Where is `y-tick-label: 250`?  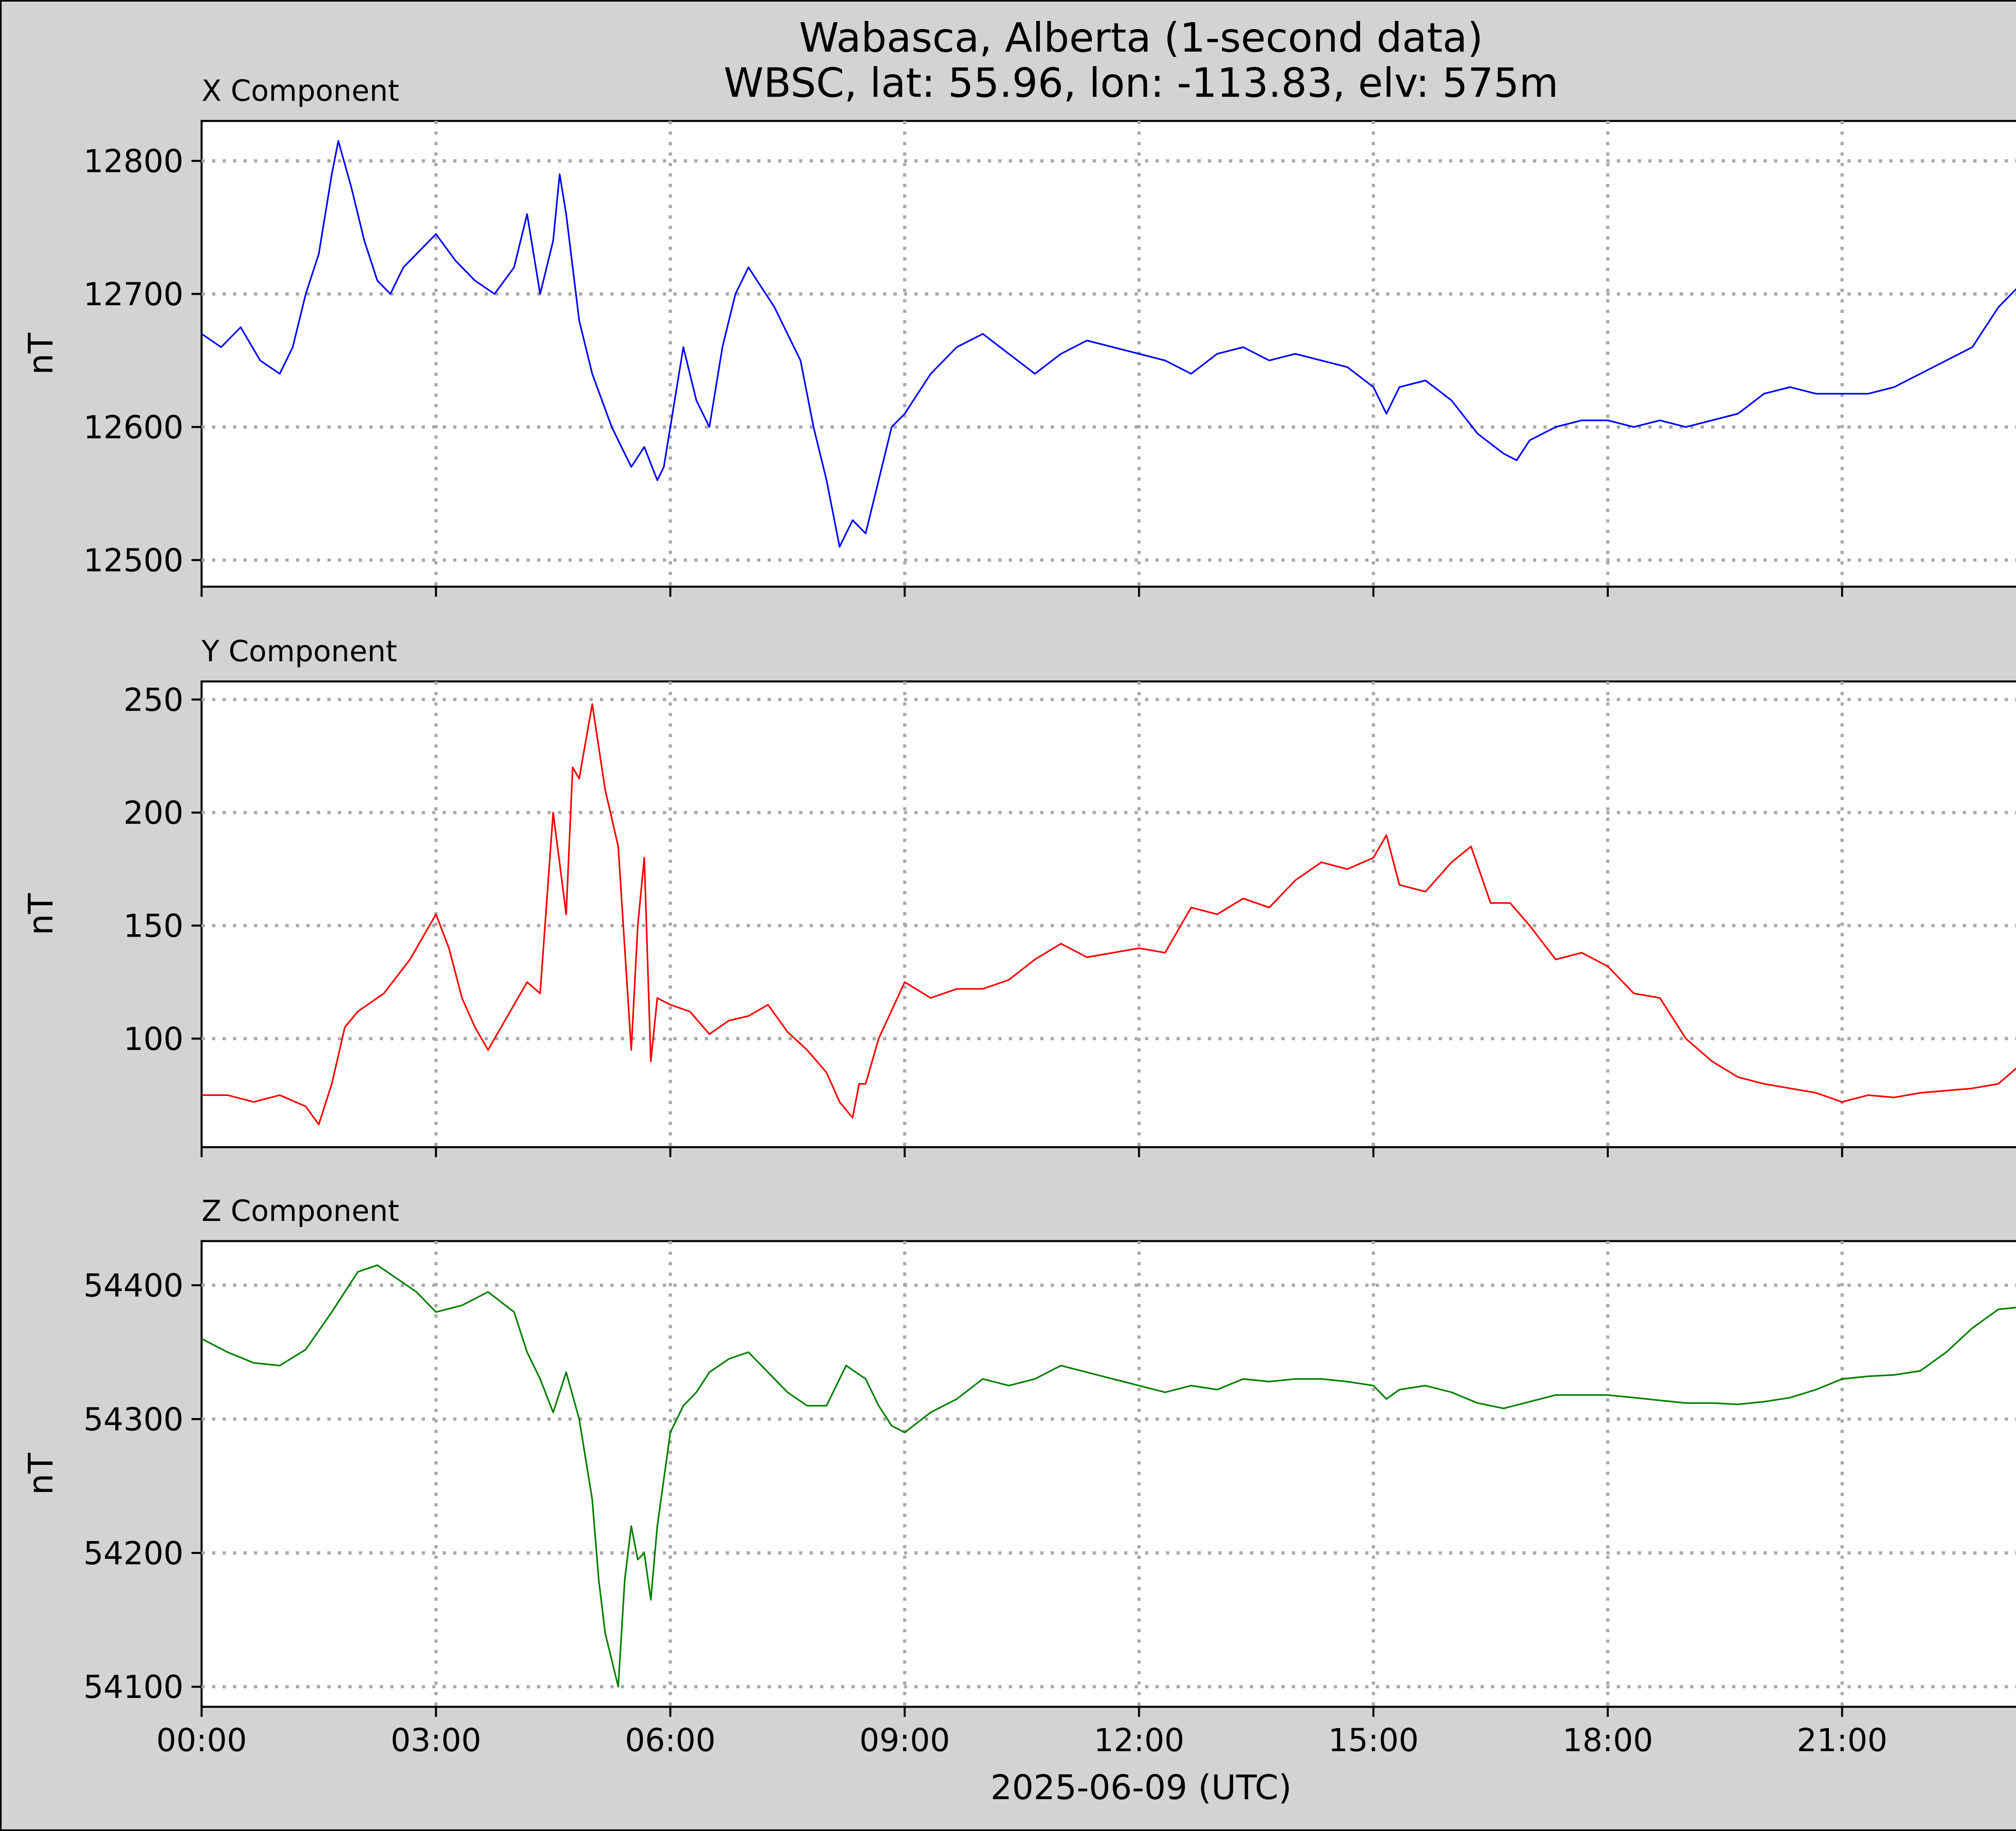
y-tick-label: 250 is located at coordinates (153, 700).